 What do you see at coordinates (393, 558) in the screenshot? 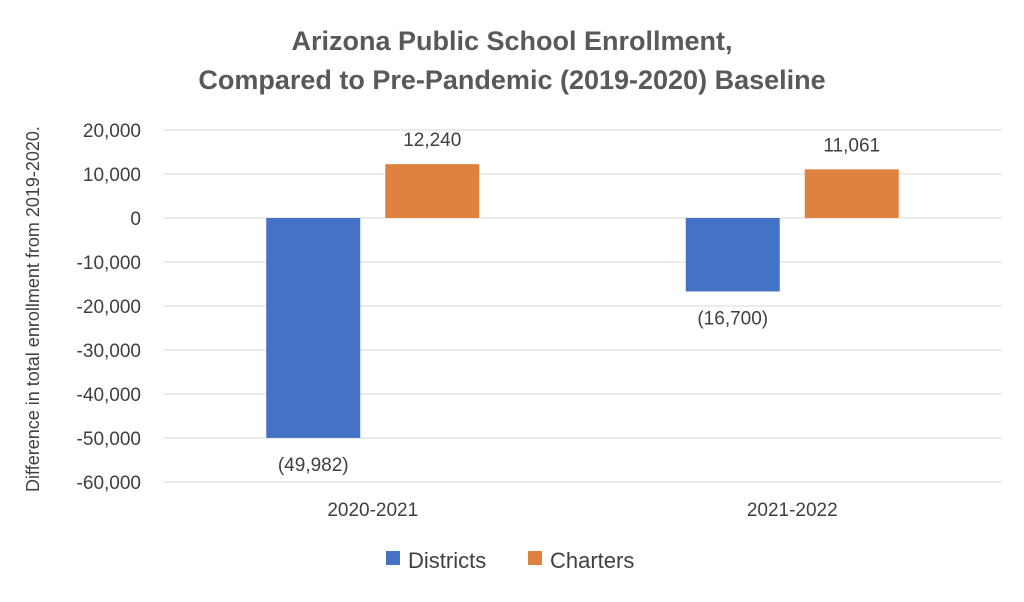
I see `legend-swatch-districts` at bounding box center [393, 558].